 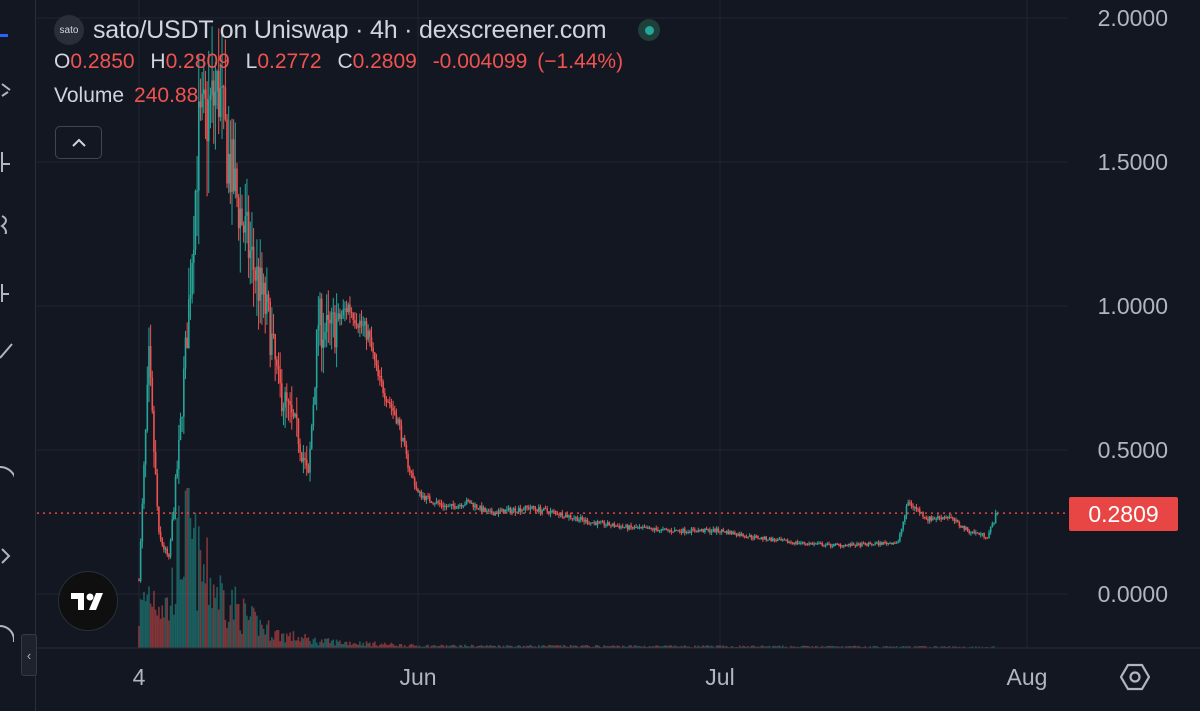 I want to click on crosshair-tool-icon, so click(x=7, y=91).